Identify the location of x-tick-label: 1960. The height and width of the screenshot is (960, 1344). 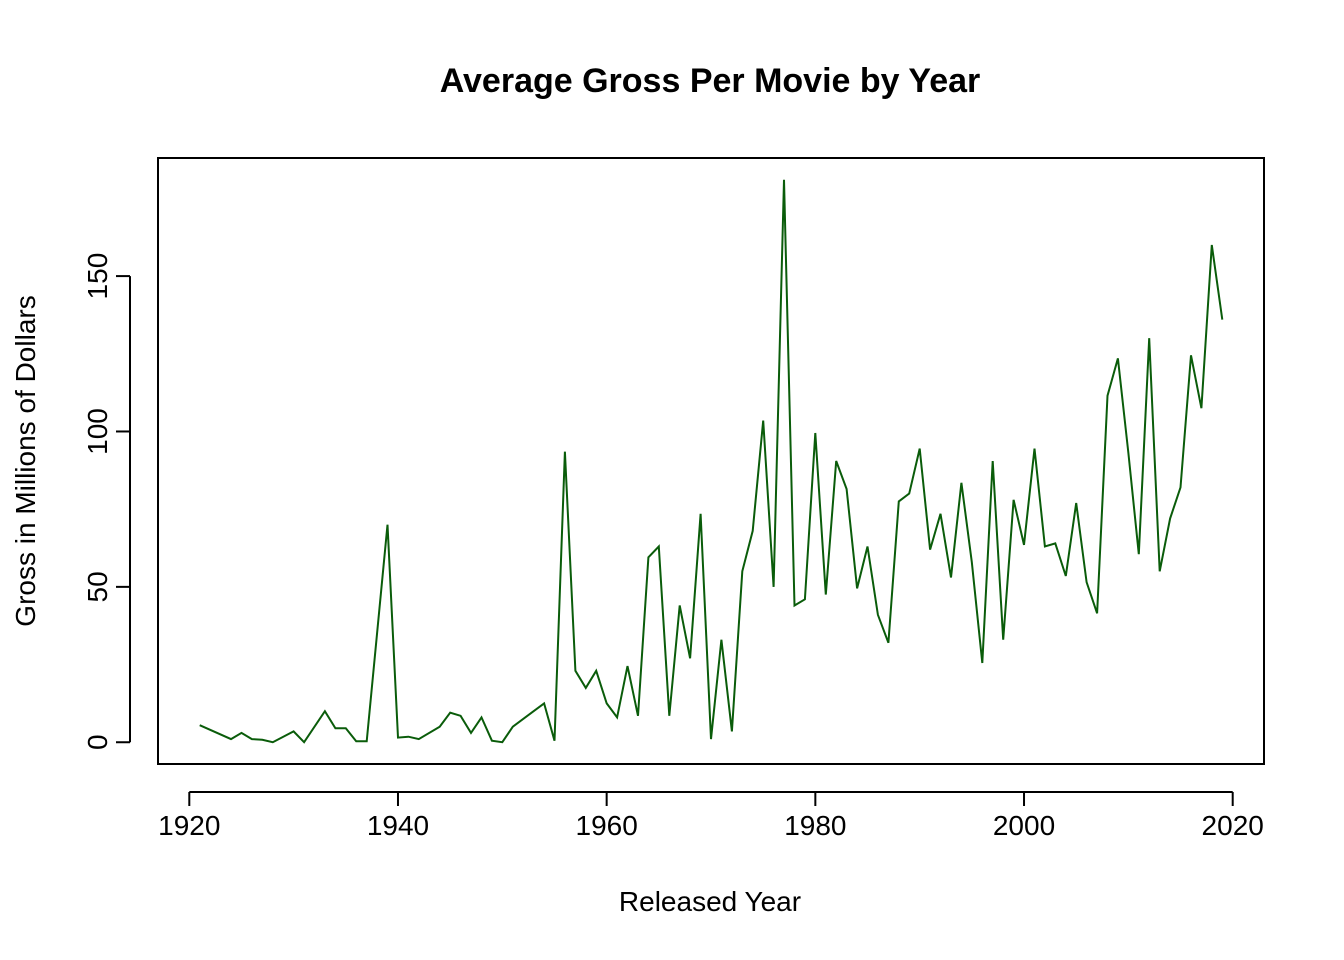
(607, 825).